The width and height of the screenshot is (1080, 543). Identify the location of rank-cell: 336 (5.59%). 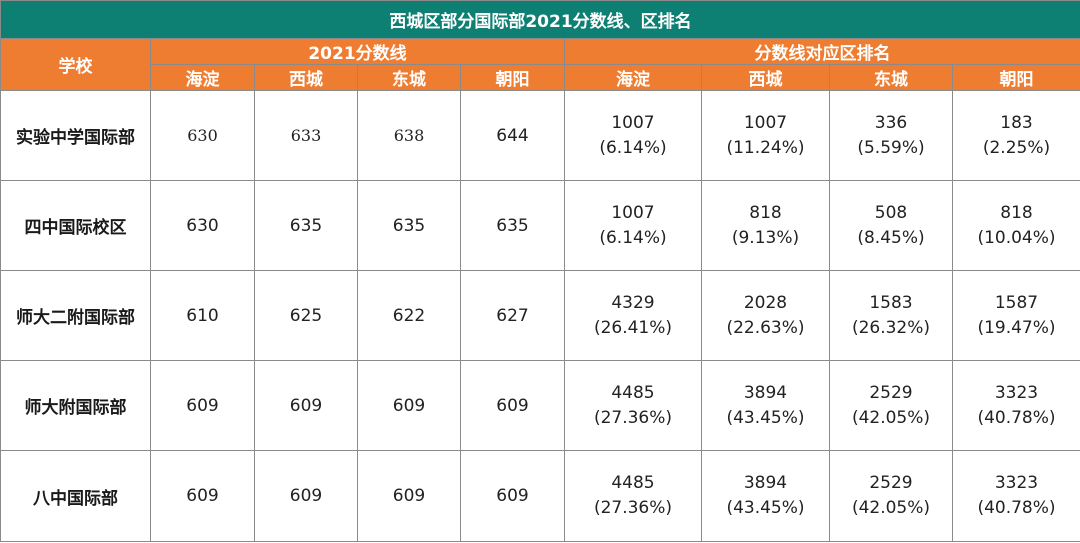
(891, 135).